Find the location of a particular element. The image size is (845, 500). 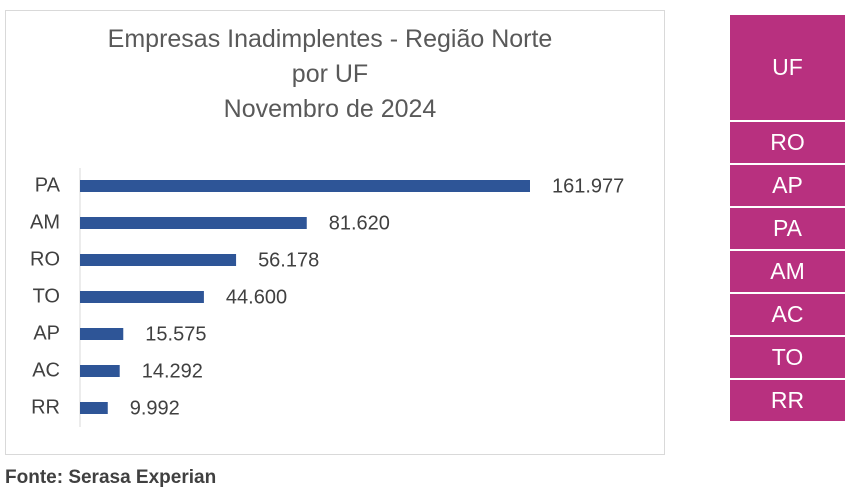

data-label: 15.575 is located at coordinates (175, 334).